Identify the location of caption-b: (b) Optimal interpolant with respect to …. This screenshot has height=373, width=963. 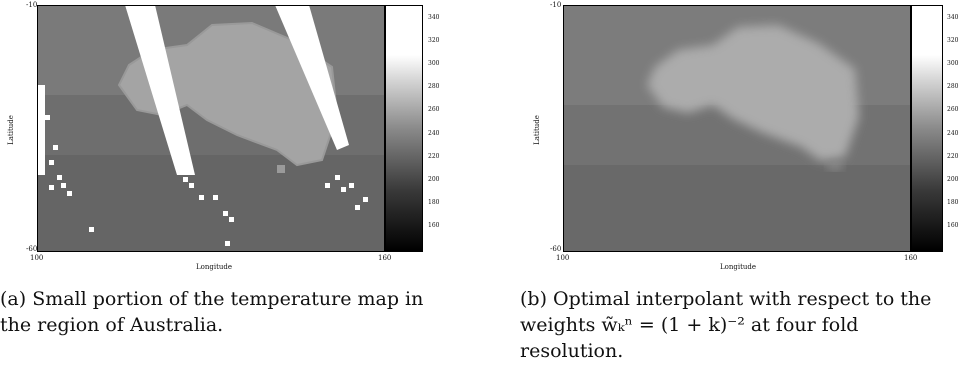
(726, 325).